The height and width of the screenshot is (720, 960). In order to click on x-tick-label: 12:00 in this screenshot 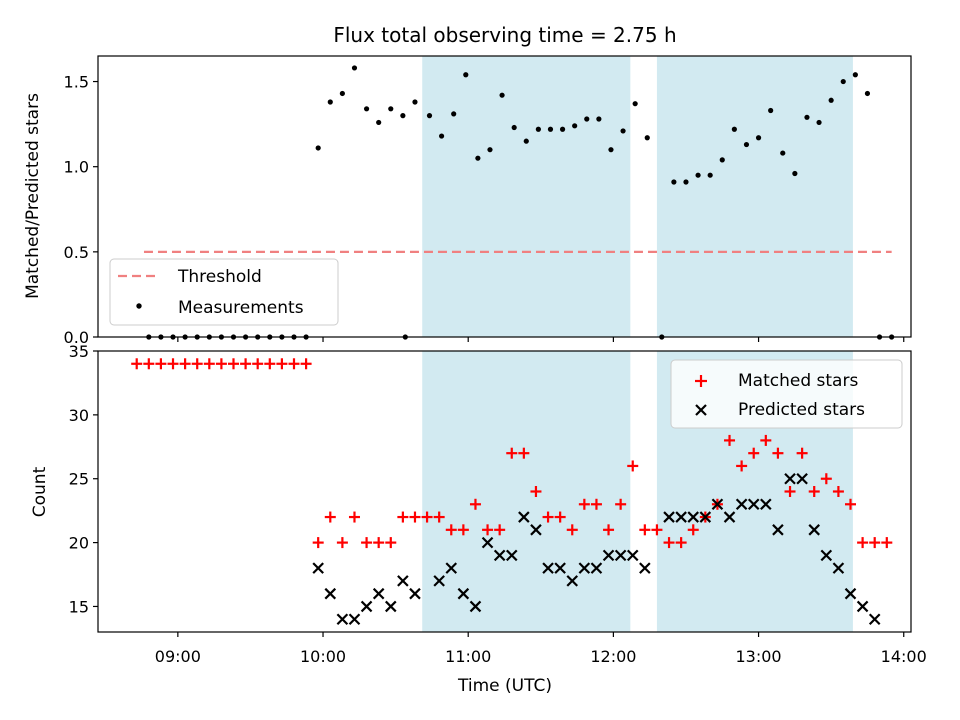, I will do `click(613, 656)`.